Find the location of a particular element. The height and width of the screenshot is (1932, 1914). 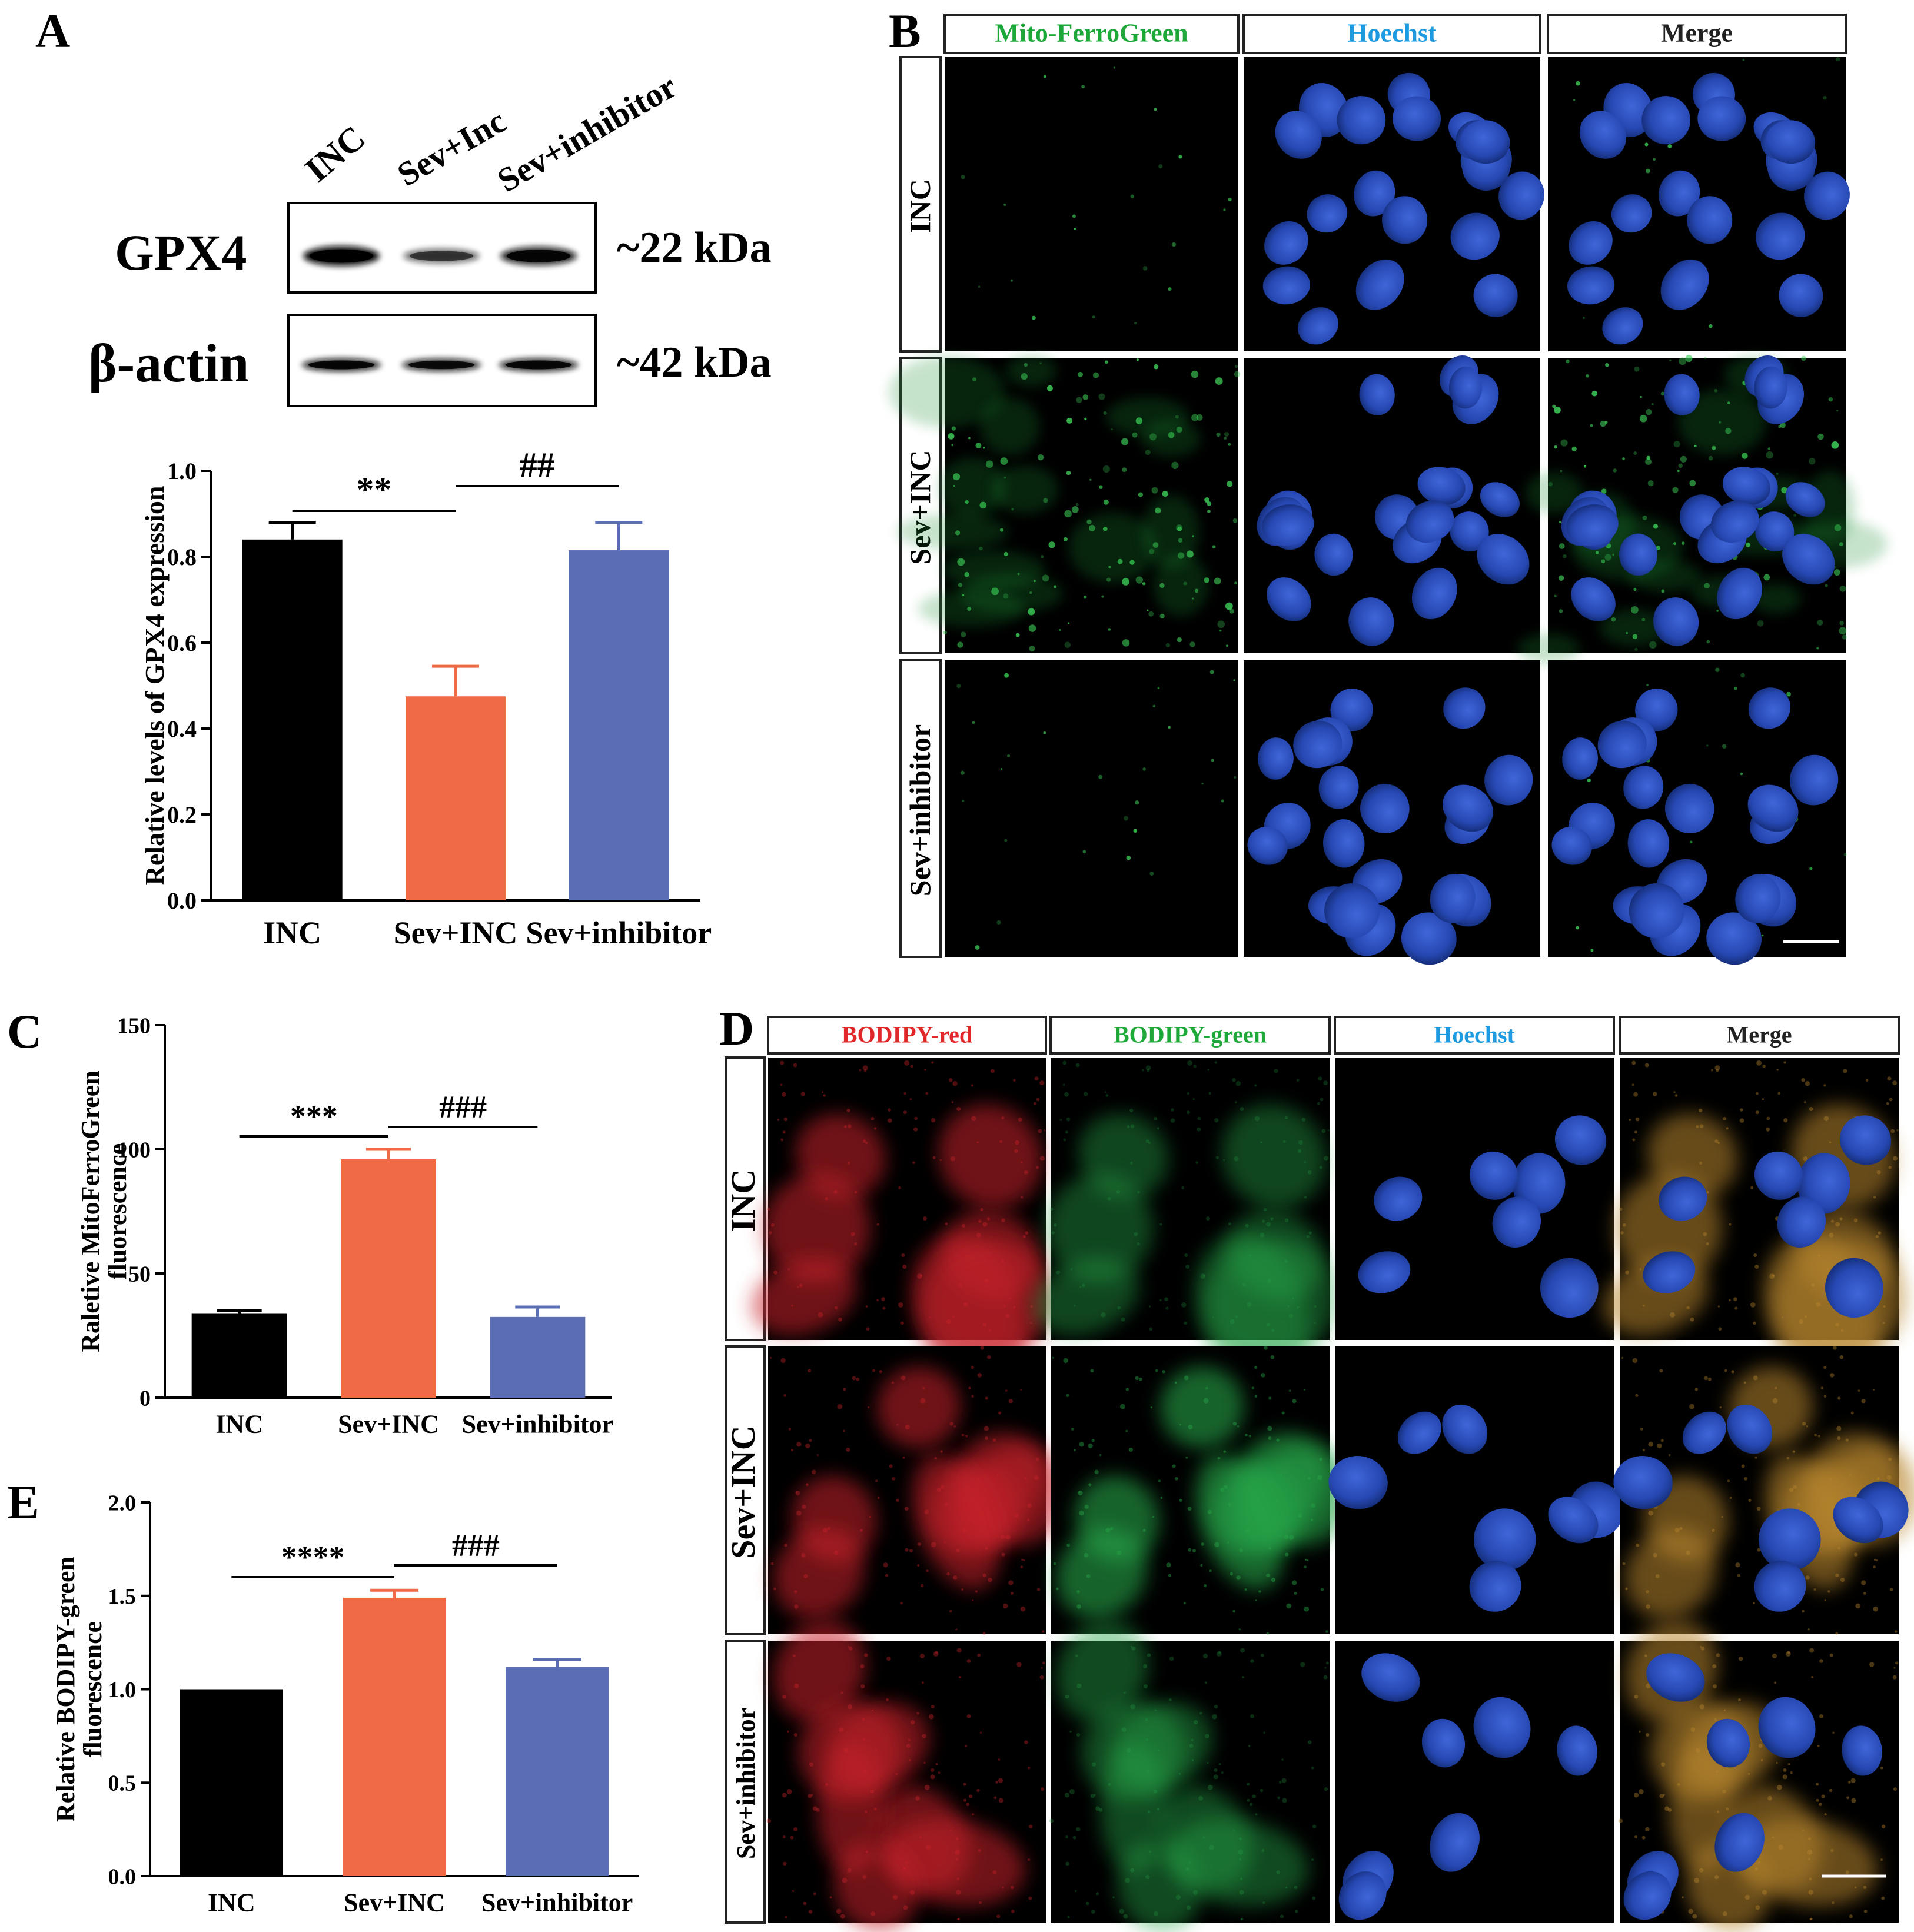

column-header-box is located at coordinates (1391, 34).